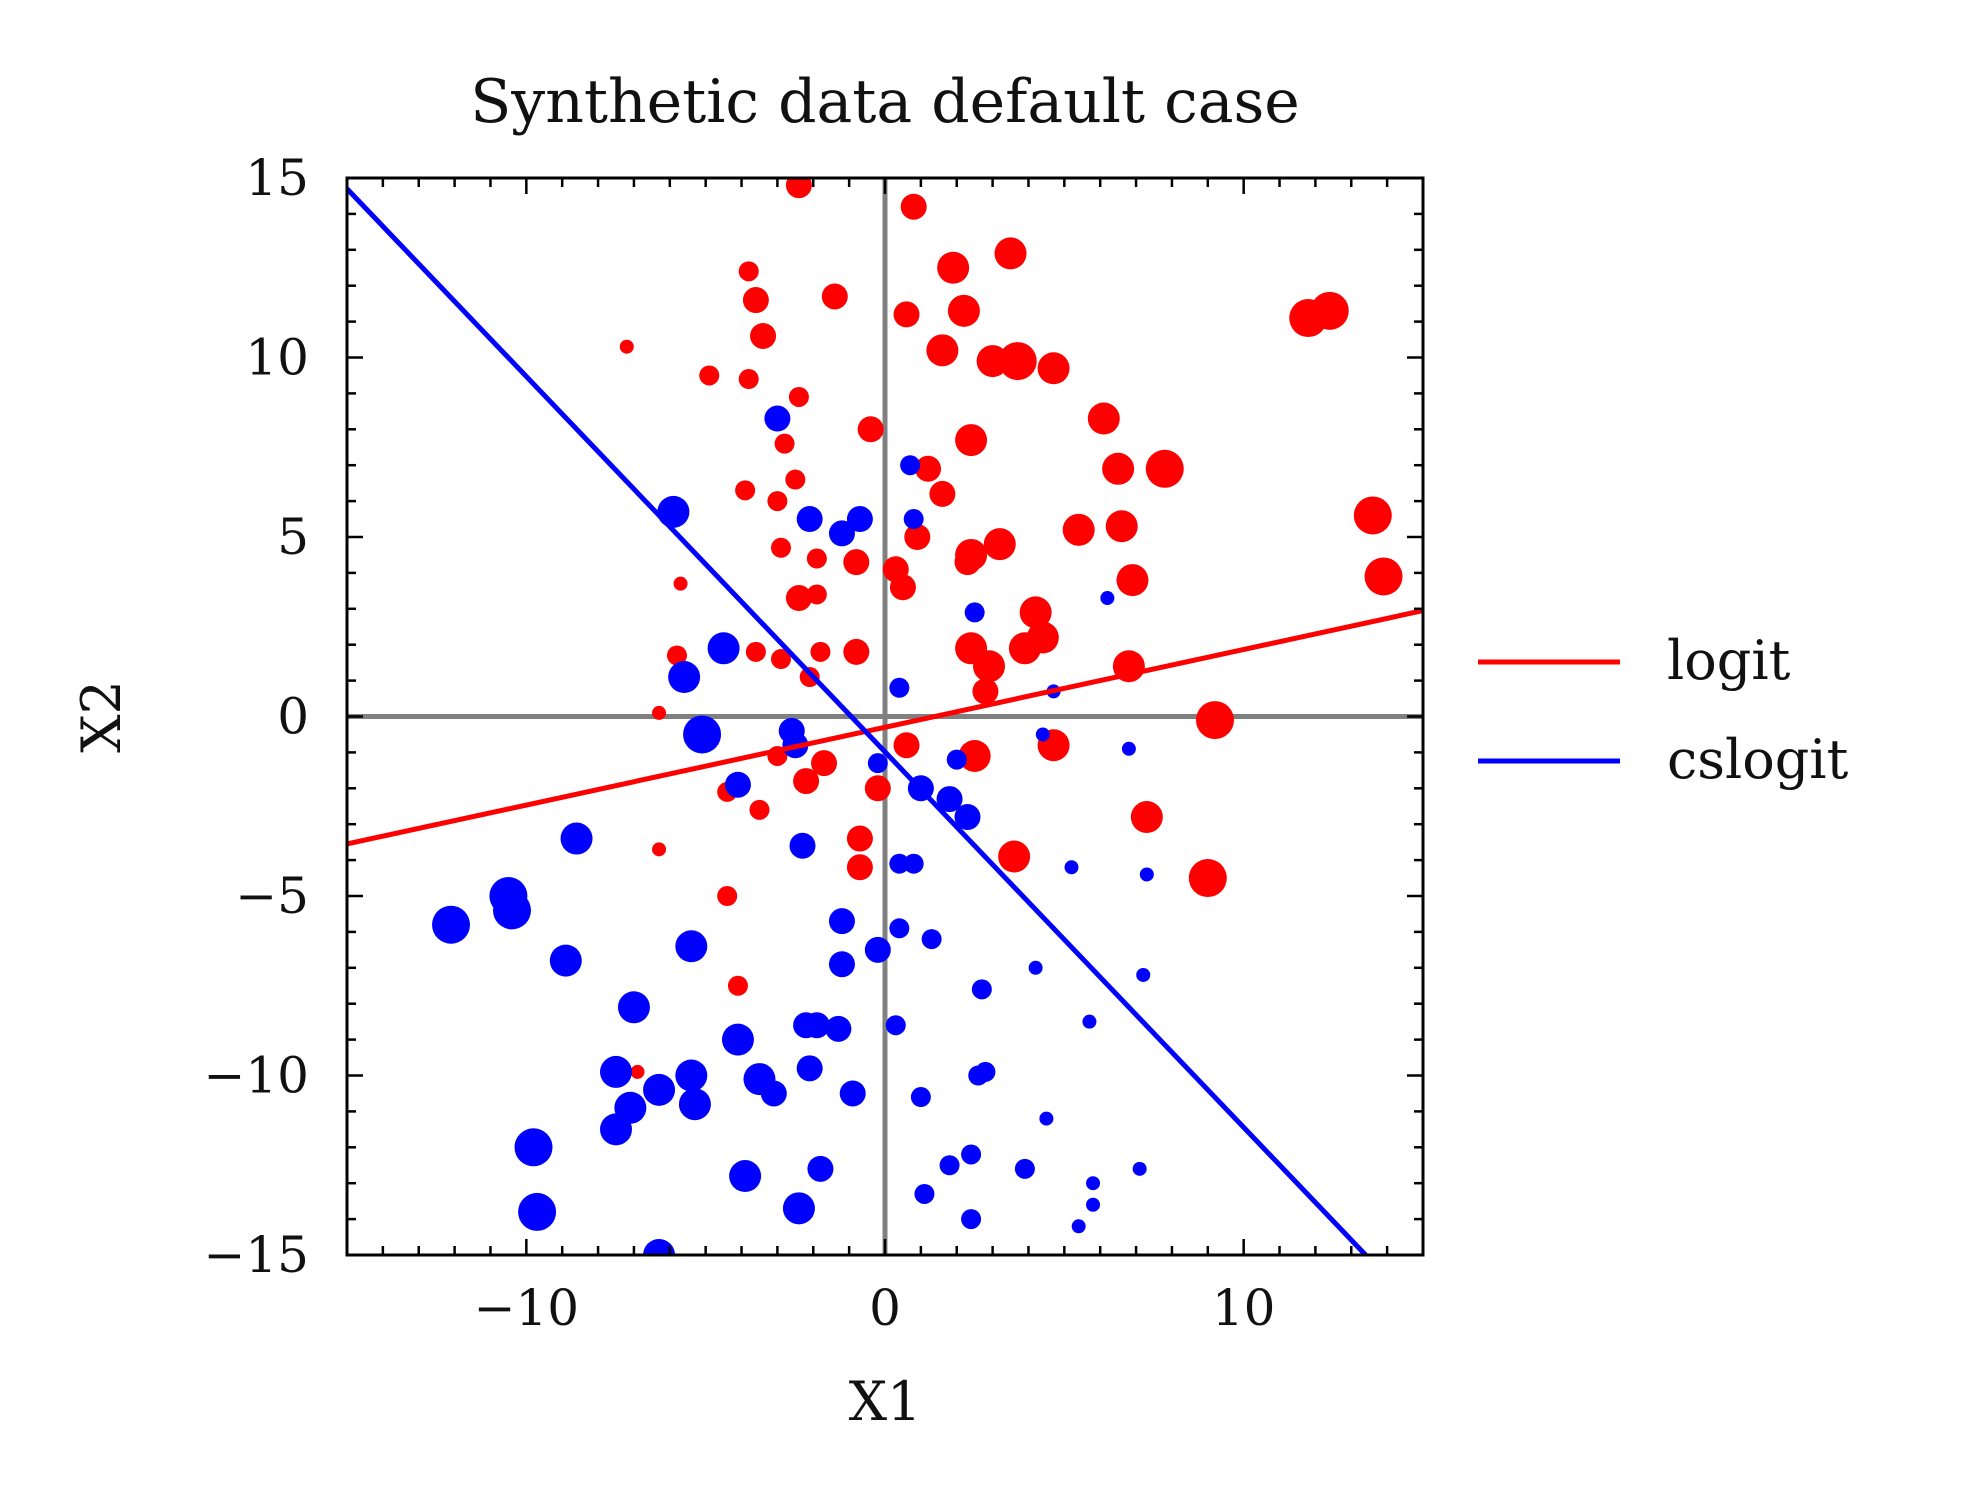 Image resolution: width=1980 pixels, height=1500 pixels. What do you see at coordinates (256, 1076) in the screenshot?
I see `y-tick-label: −10` at bounding box center [256, 1076].